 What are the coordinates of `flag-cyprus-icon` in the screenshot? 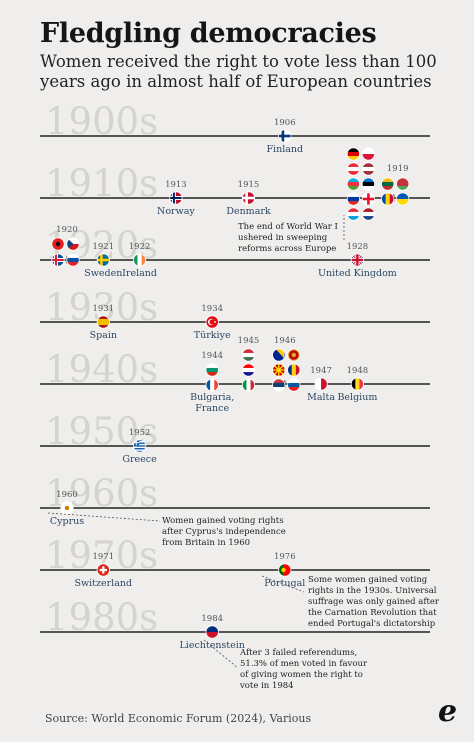 It's located at (67, 508).